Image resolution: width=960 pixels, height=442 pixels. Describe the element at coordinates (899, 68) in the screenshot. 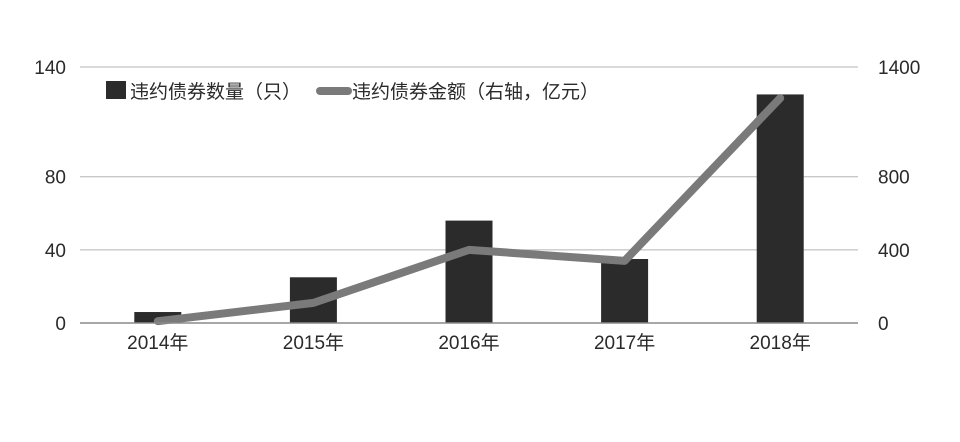

I see `right-y-tick-label: 1400` at that location.